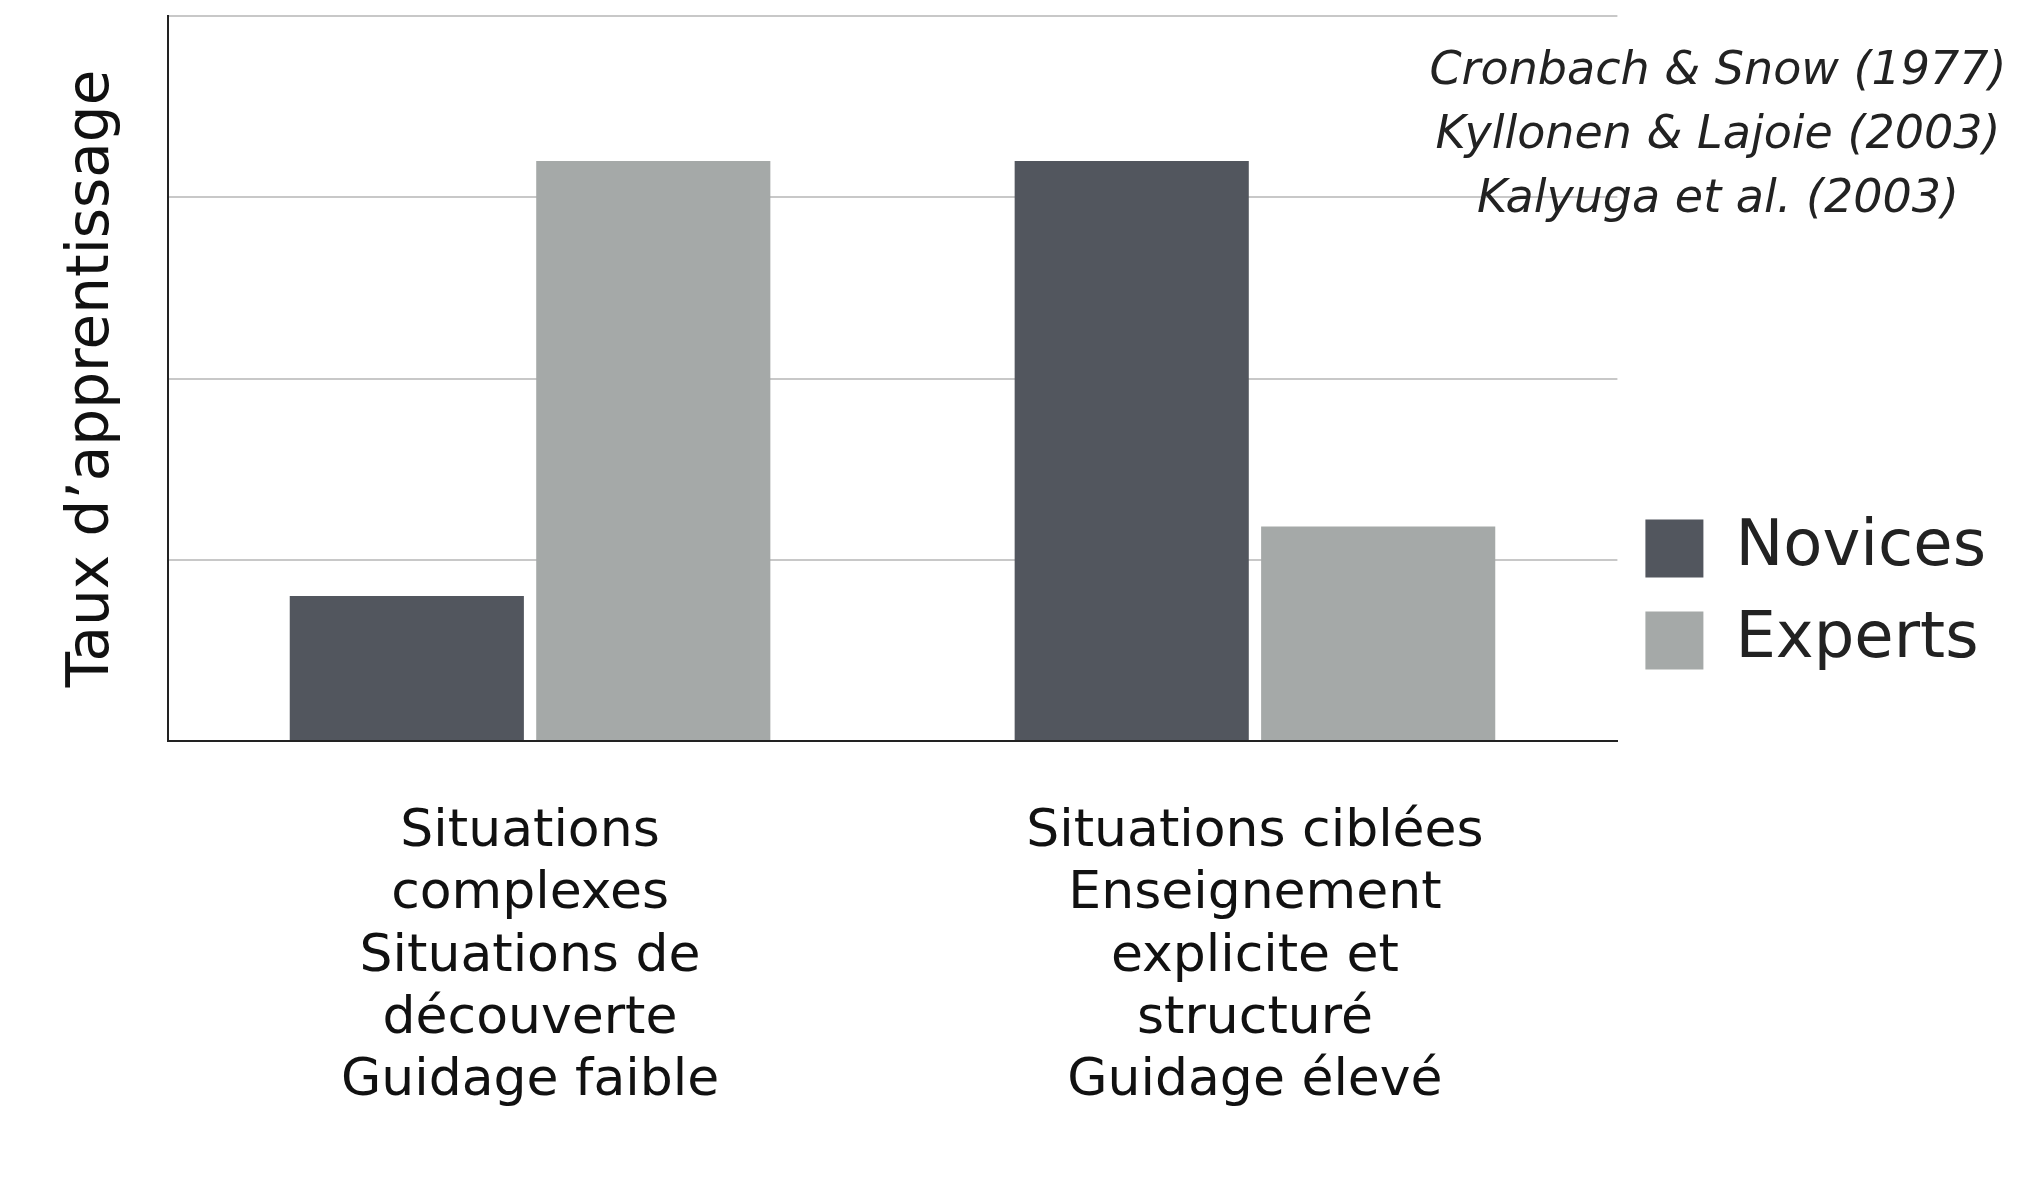 This screenshot has width=2044, height=1183. What do you see at coordinates (1255, 952) in the screenshot?
I see `x-tick-label: Situations ciblées Enseignement explicite et structuré Guidage élevé` at bounding box center [1255, 952].